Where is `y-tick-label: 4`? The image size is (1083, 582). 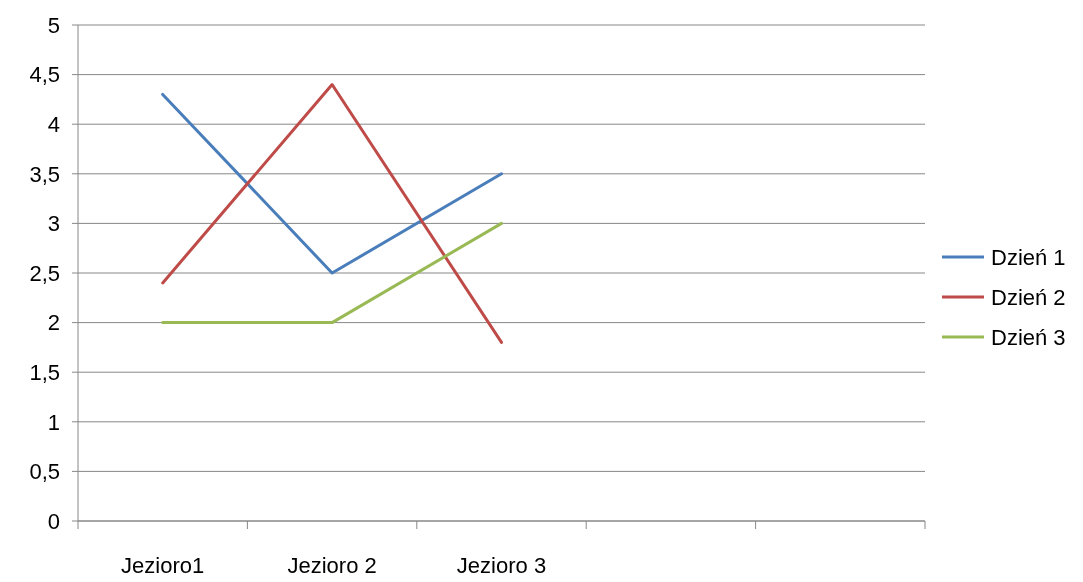
y-tick-label: 4 is located at coordinates (53, 124).